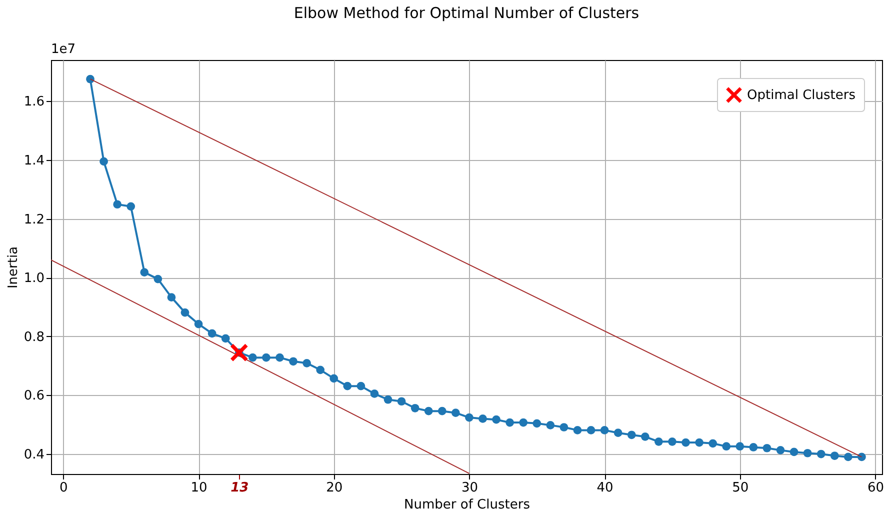  Describe the element at coordinates (34, 102) in the screenshot. I see `y-tick-label: 1.6` at that location.